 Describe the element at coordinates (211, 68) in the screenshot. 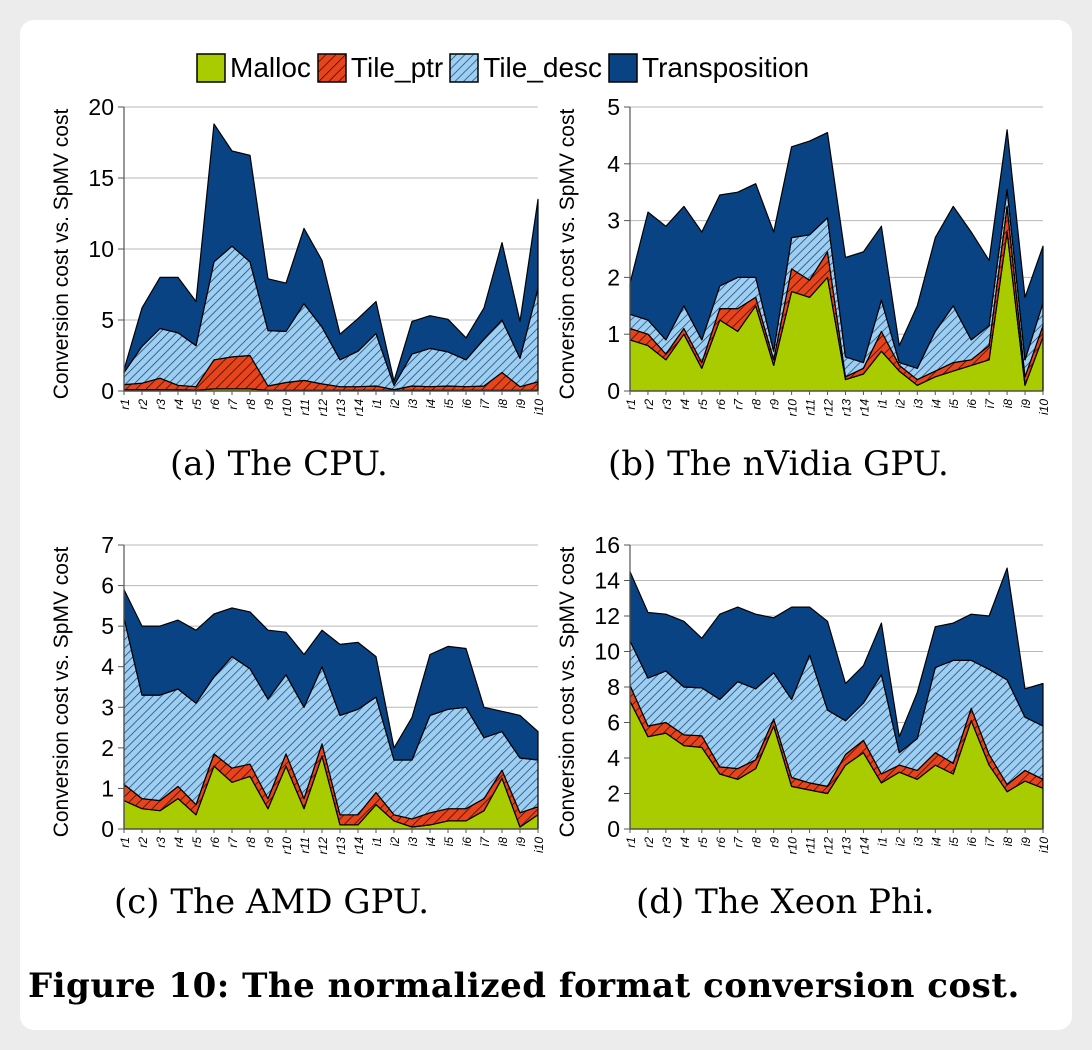

I see `legend-swatch-malloc` at that location.